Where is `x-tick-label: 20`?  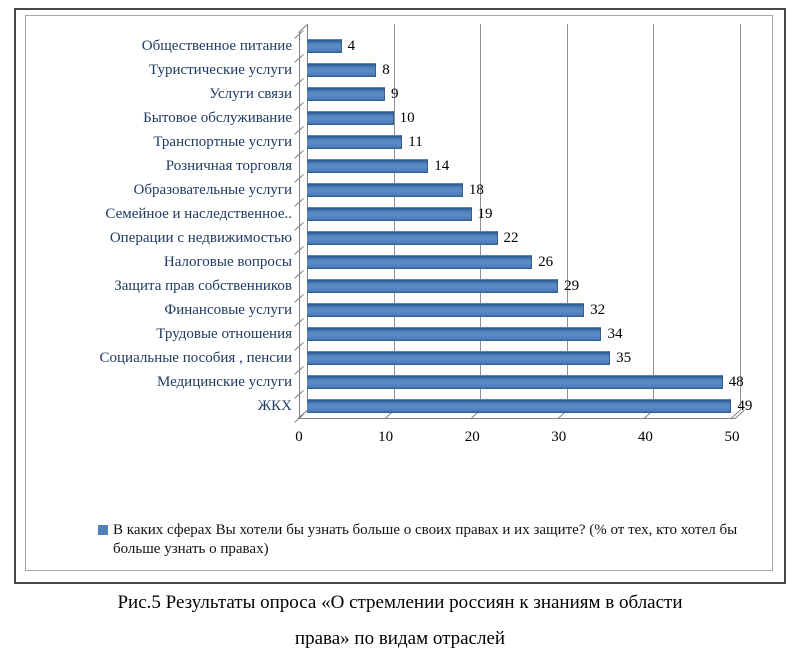 x-tick-label: 20 is located at coordinates (472, 437).